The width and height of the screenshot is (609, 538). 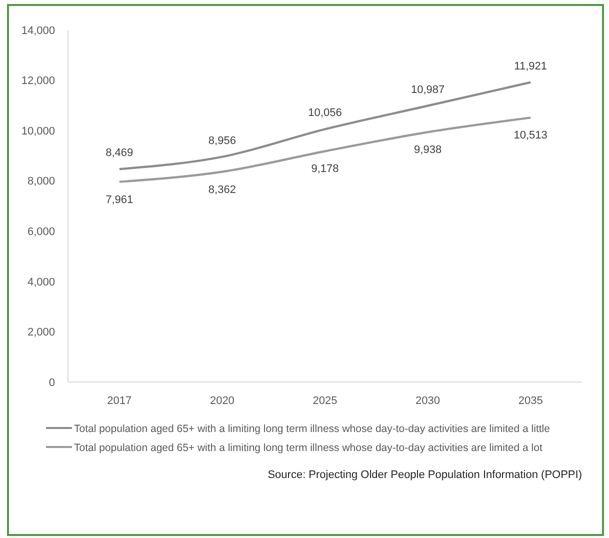 What do you see at coordinates (325, 169) in the screenshot?
I see `data-label: 9,178` at bounding box center [325, 169].